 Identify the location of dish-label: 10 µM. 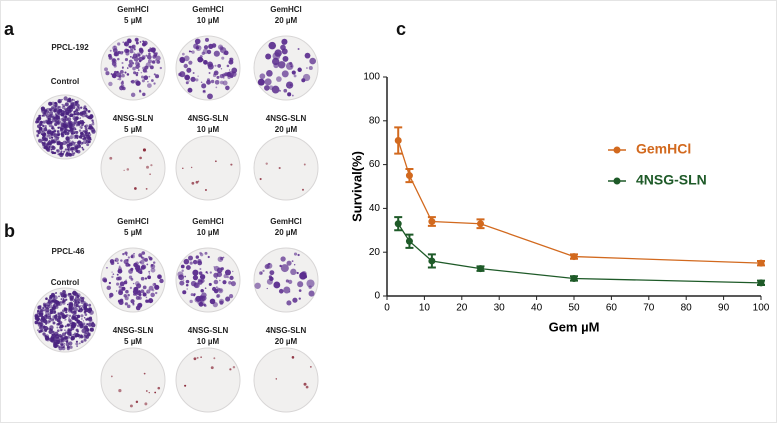
(208, 20).